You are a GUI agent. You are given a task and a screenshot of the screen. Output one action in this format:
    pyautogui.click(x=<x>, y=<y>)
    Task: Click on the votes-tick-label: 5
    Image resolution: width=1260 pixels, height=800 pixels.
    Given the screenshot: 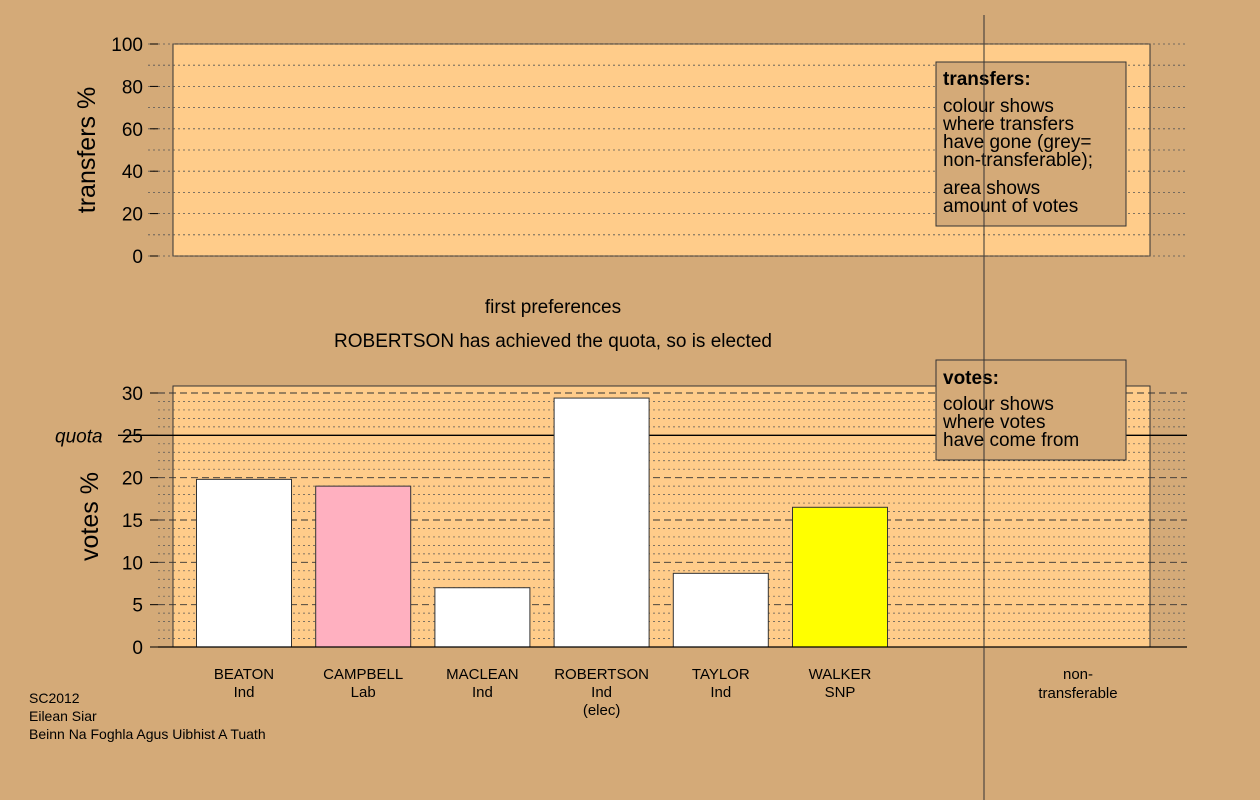 What is the action you would take?
    pyautogui.click(x=137, y=606)
    